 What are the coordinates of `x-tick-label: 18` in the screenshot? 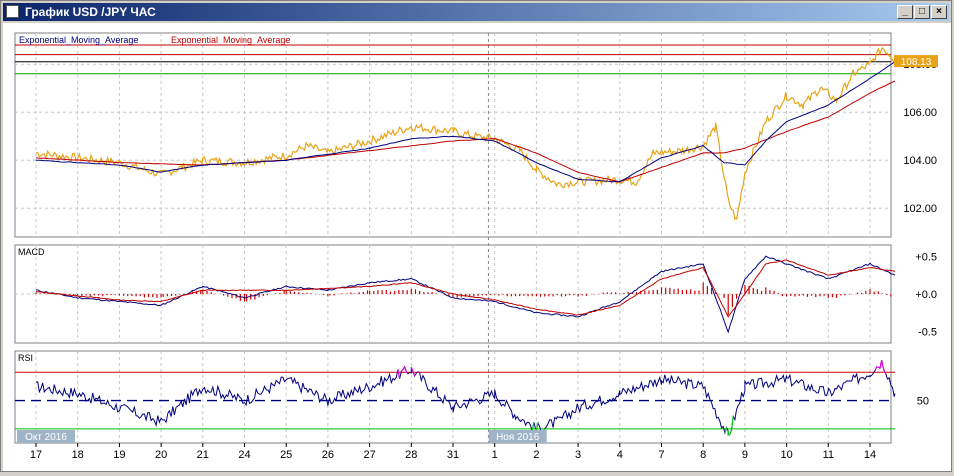 It's located at (78, 455).